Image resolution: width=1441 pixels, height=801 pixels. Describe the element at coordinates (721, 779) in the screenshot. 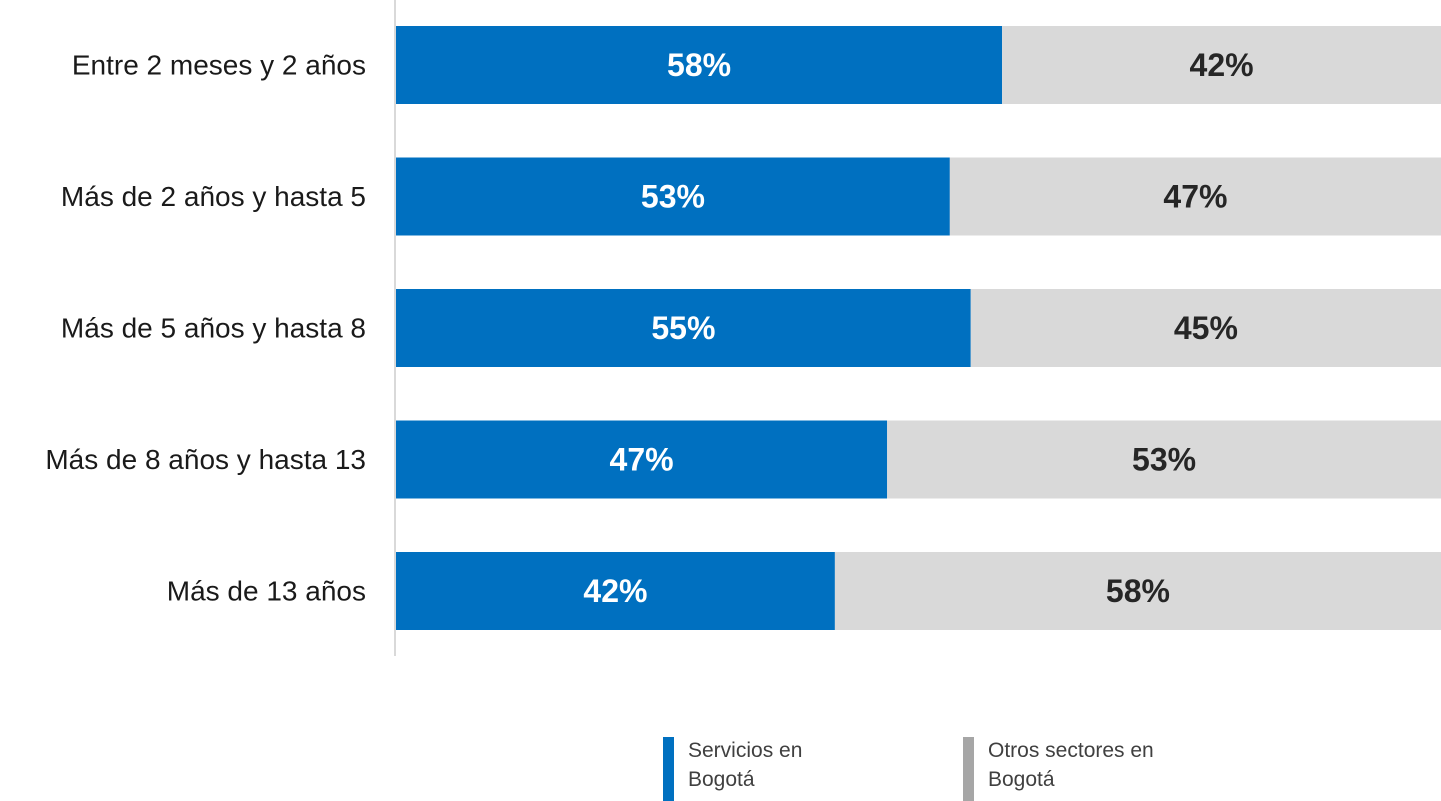

I see `legend-label-servicios-line2: Bogotá` at that location.